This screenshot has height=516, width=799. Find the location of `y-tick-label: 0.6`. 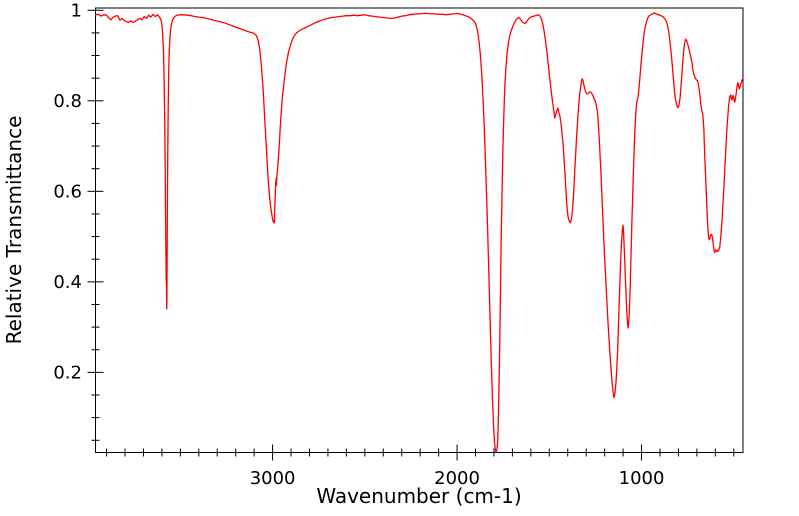

y-tick-label: 0.6 is located at coordinates (67, 191).